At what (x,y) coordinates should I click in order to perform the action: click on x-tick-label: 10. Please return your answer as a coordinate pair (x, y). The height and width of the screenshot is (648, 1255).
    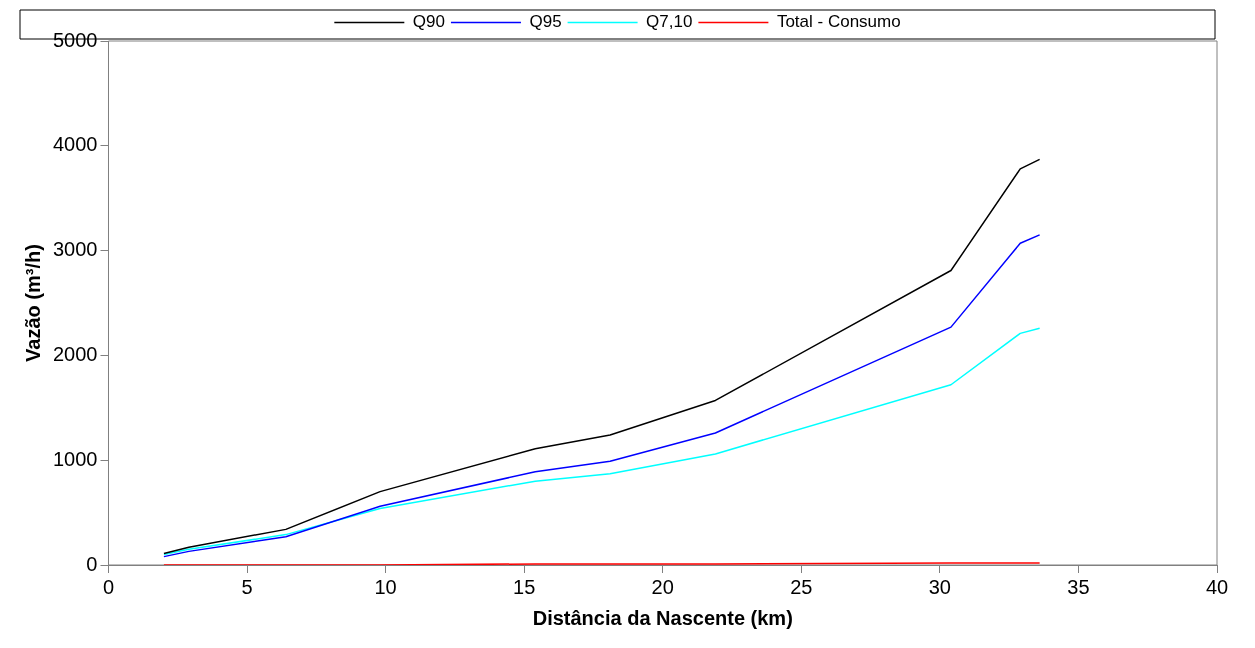
    Looking at the image, I should click on (385, 586).